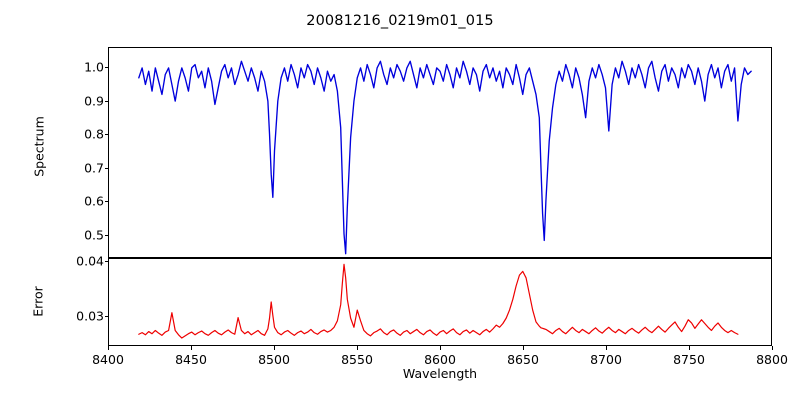  What do you see at coordinates (39, 146) in the screenshot?
I see `spectrum-y-axis-label: Spectrum` at bounding box center [39, 146].